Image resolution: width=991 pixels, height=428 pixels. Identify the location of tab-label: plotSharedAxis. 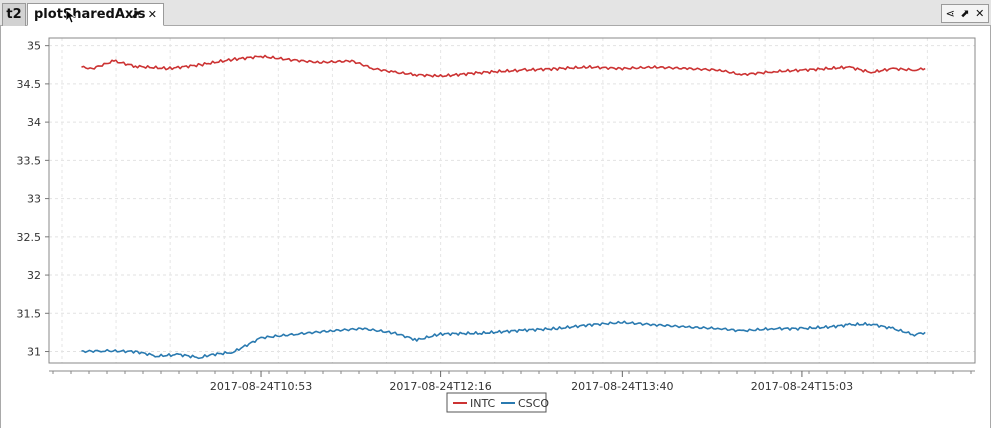
(90, 14).